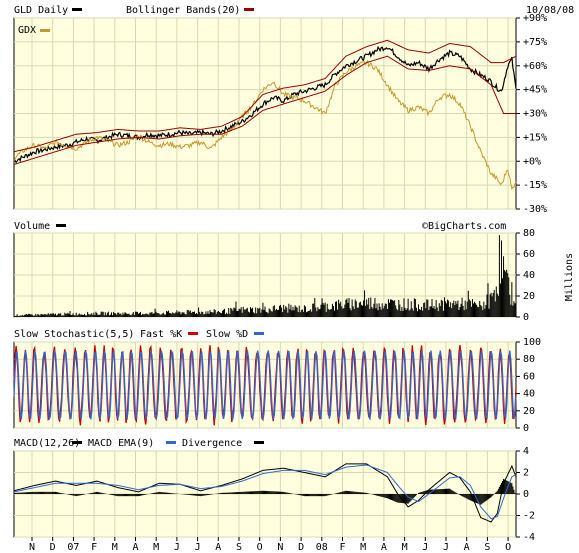 This screenshot has height=553, width=579. What do you see at coordinates (73, 547) in the screenshot?
I see `x-tick-label: 07` at bounding box center [73, 547].